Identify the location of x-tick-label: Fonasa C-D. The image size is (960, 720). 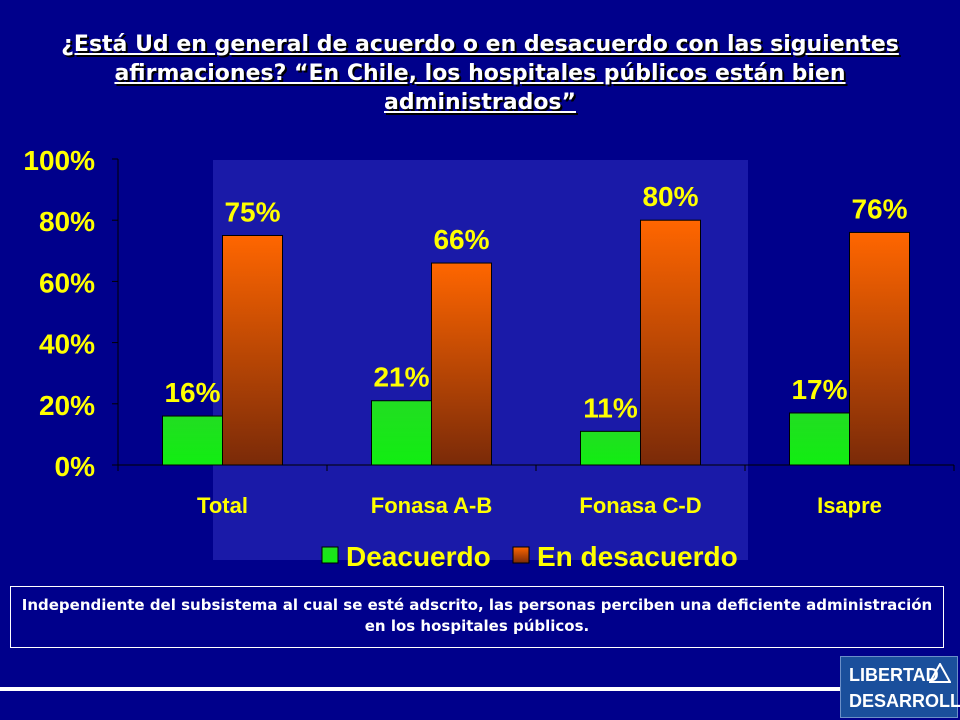
(640, 505).